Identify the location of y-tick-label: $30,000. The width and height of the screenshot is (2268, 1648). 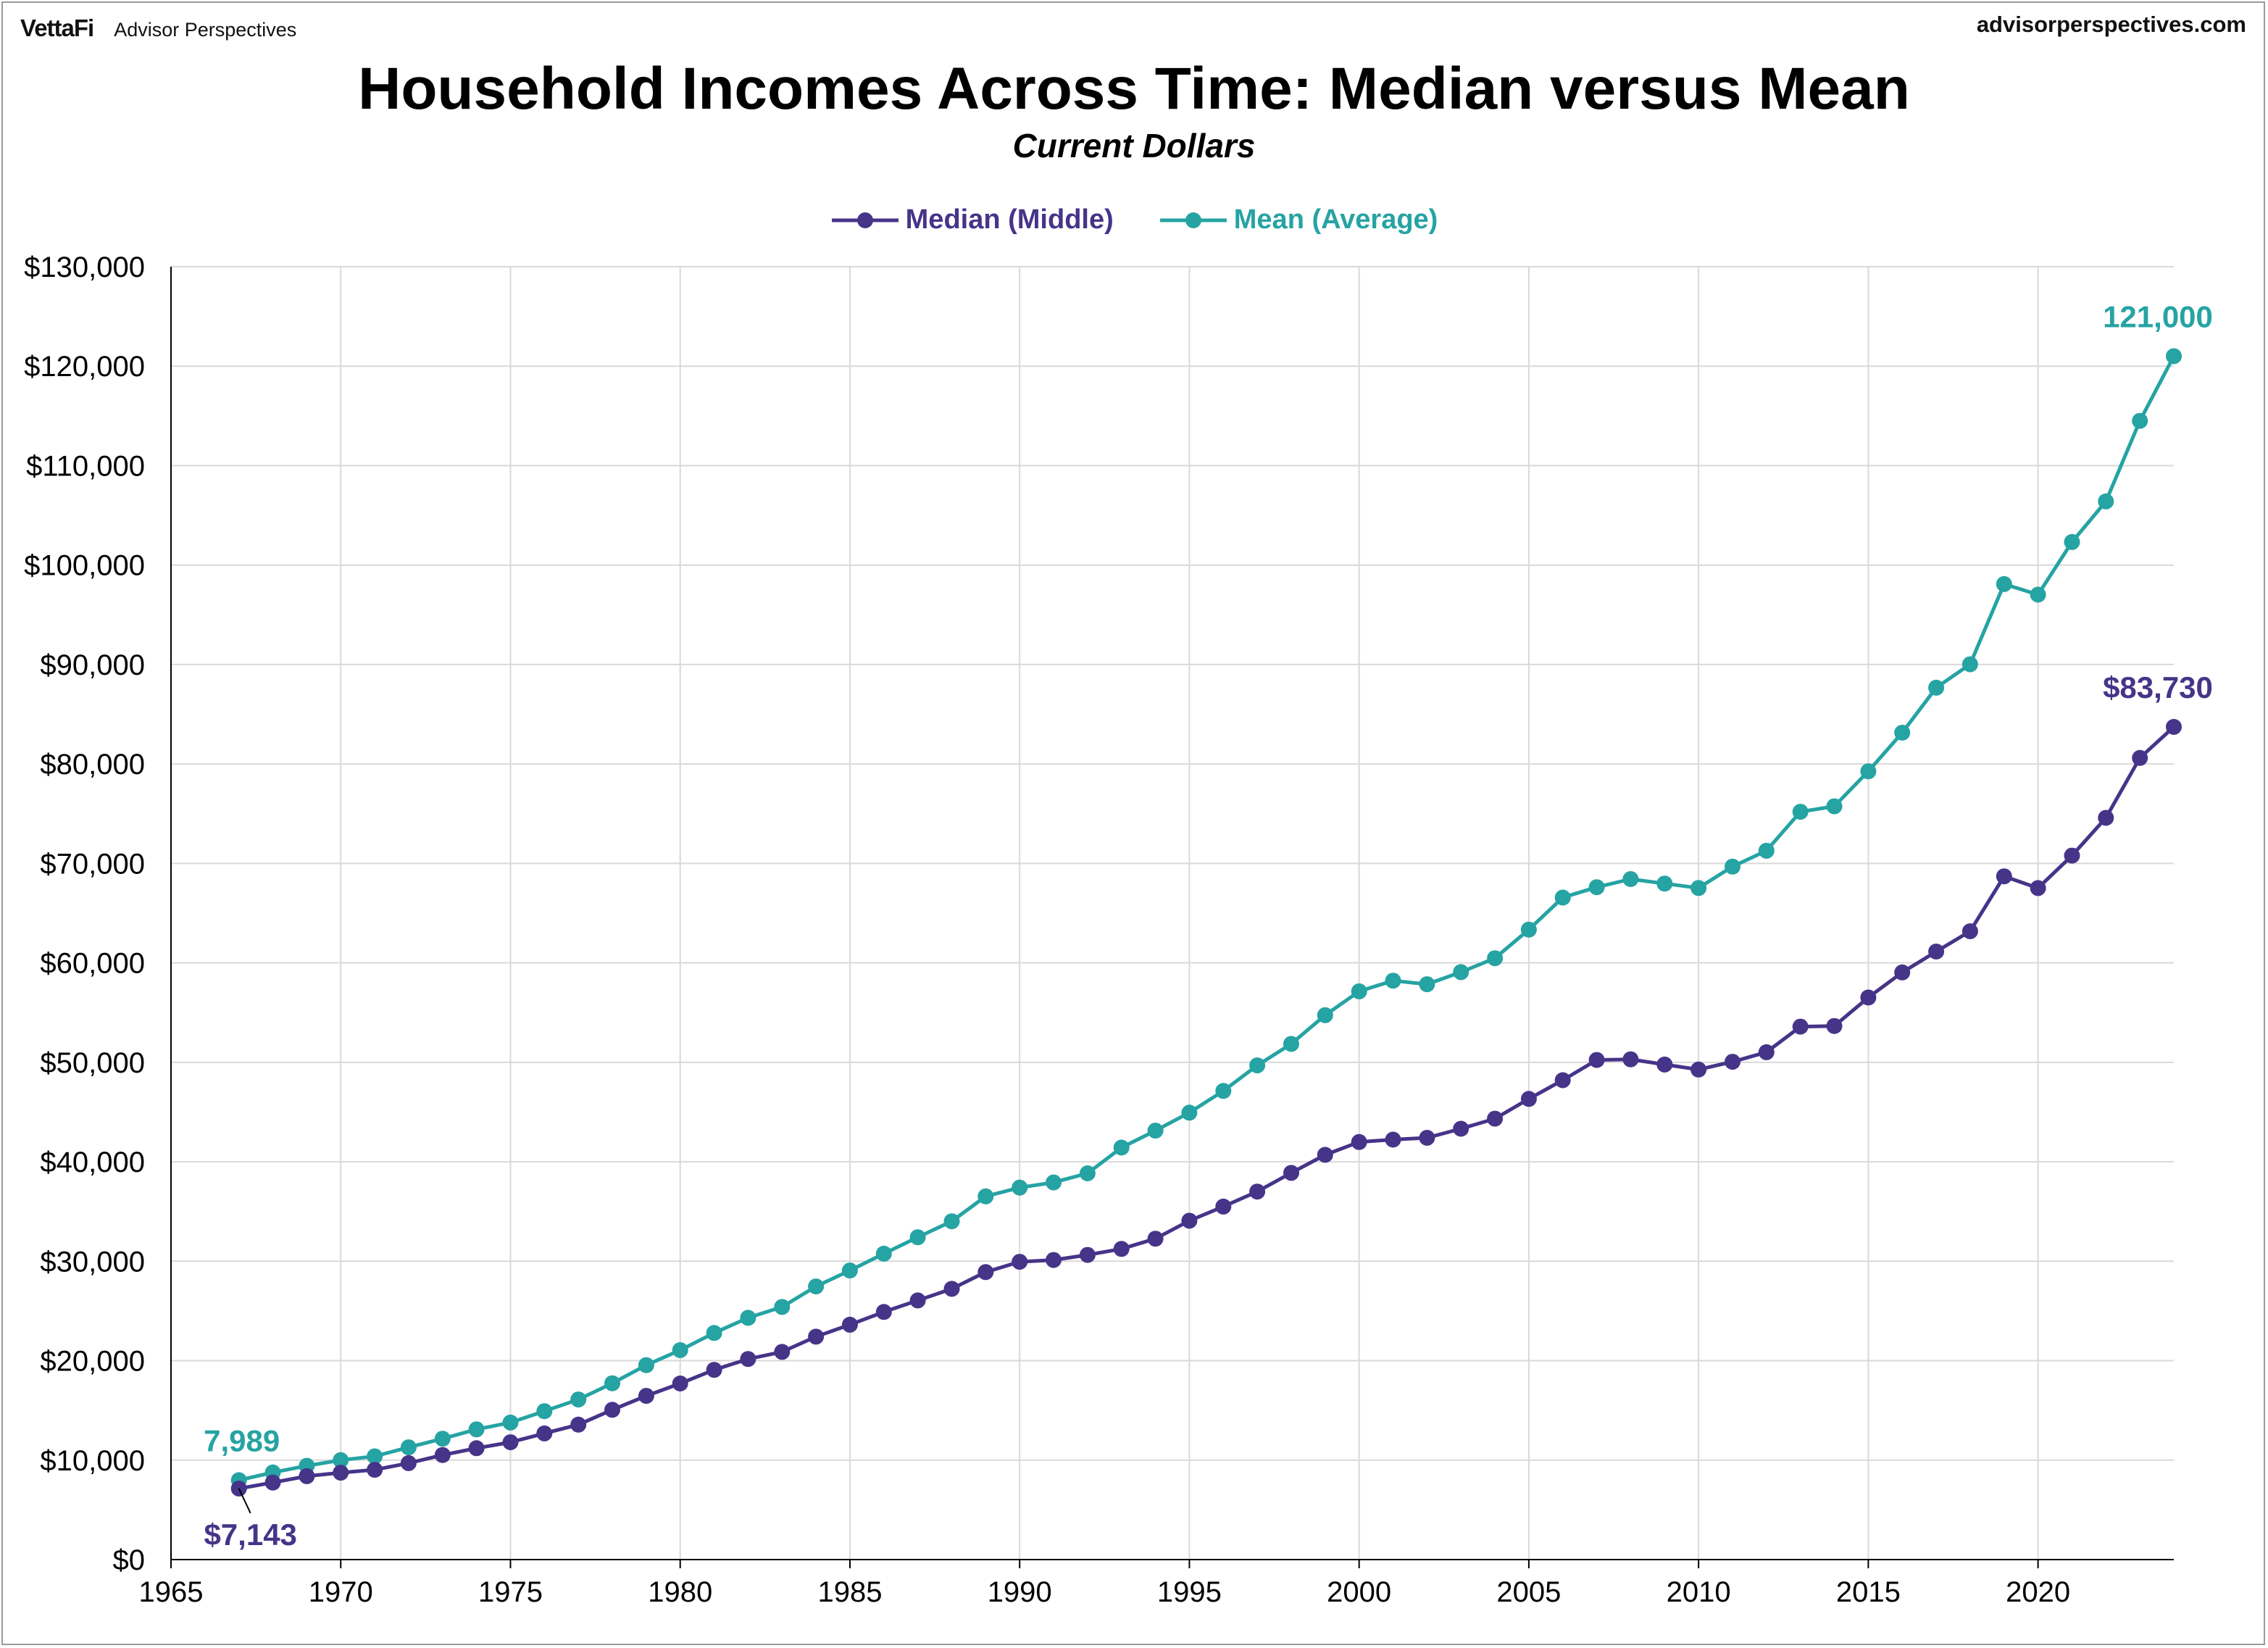
(92, 1262).